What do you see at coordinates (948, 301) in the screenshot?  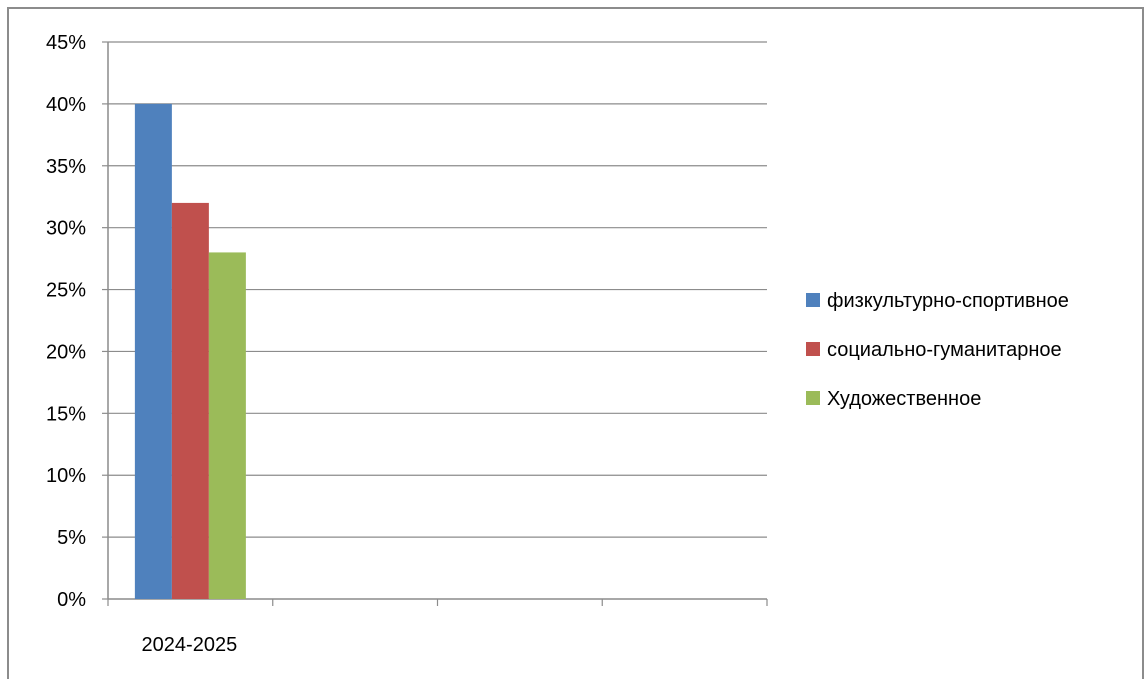 I see `legend-label: физкультурно-спортивное` at bounding box center [948, 301].